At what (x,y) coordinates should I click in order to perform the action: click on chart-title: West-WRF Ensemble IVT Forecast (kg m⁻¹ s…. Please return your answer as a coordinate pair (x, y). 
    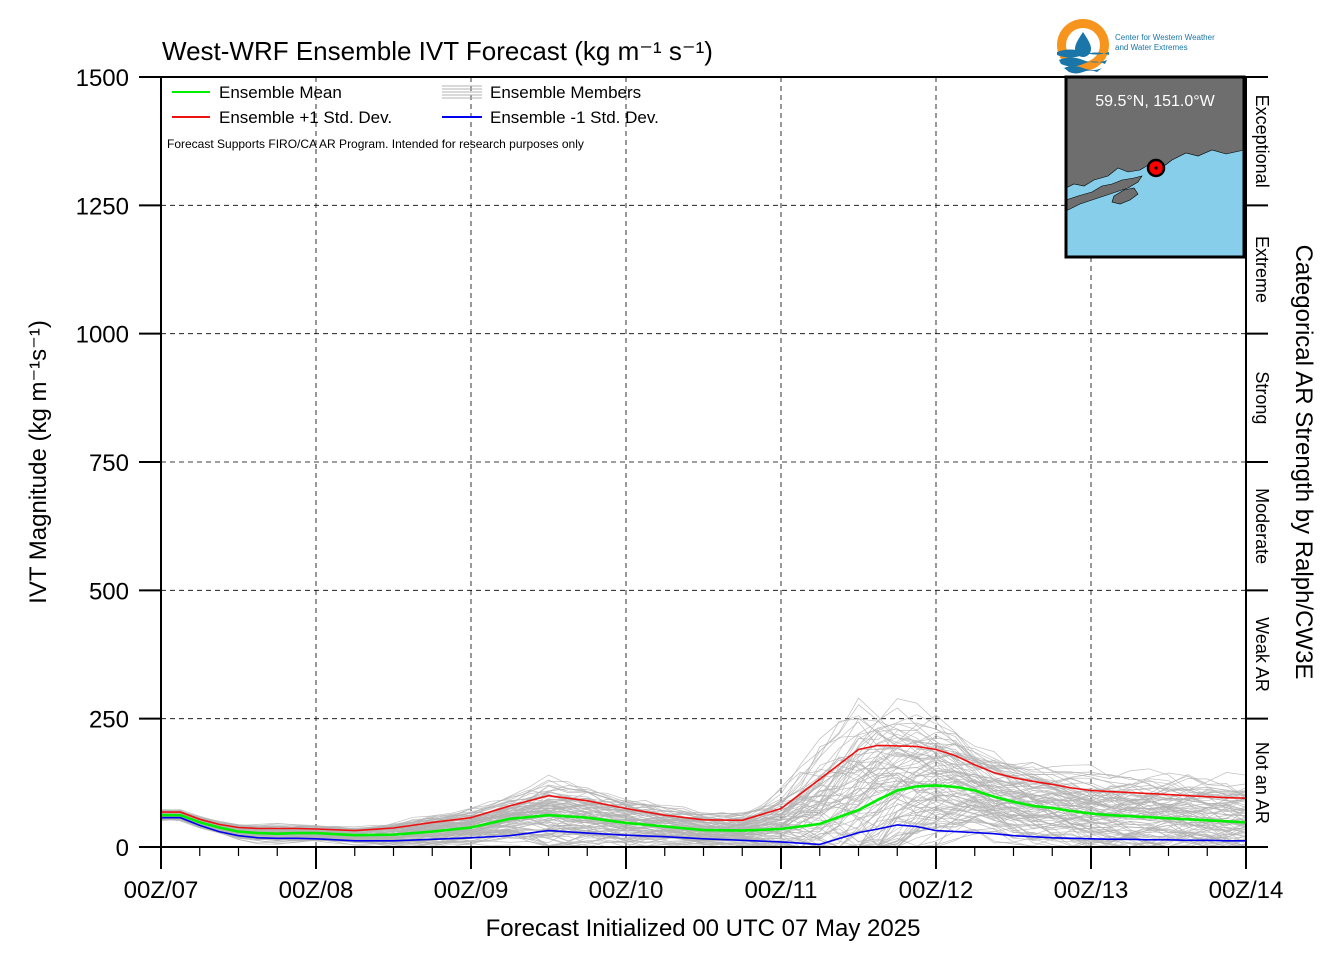
    Looking at the image, I should click on (437, 51).